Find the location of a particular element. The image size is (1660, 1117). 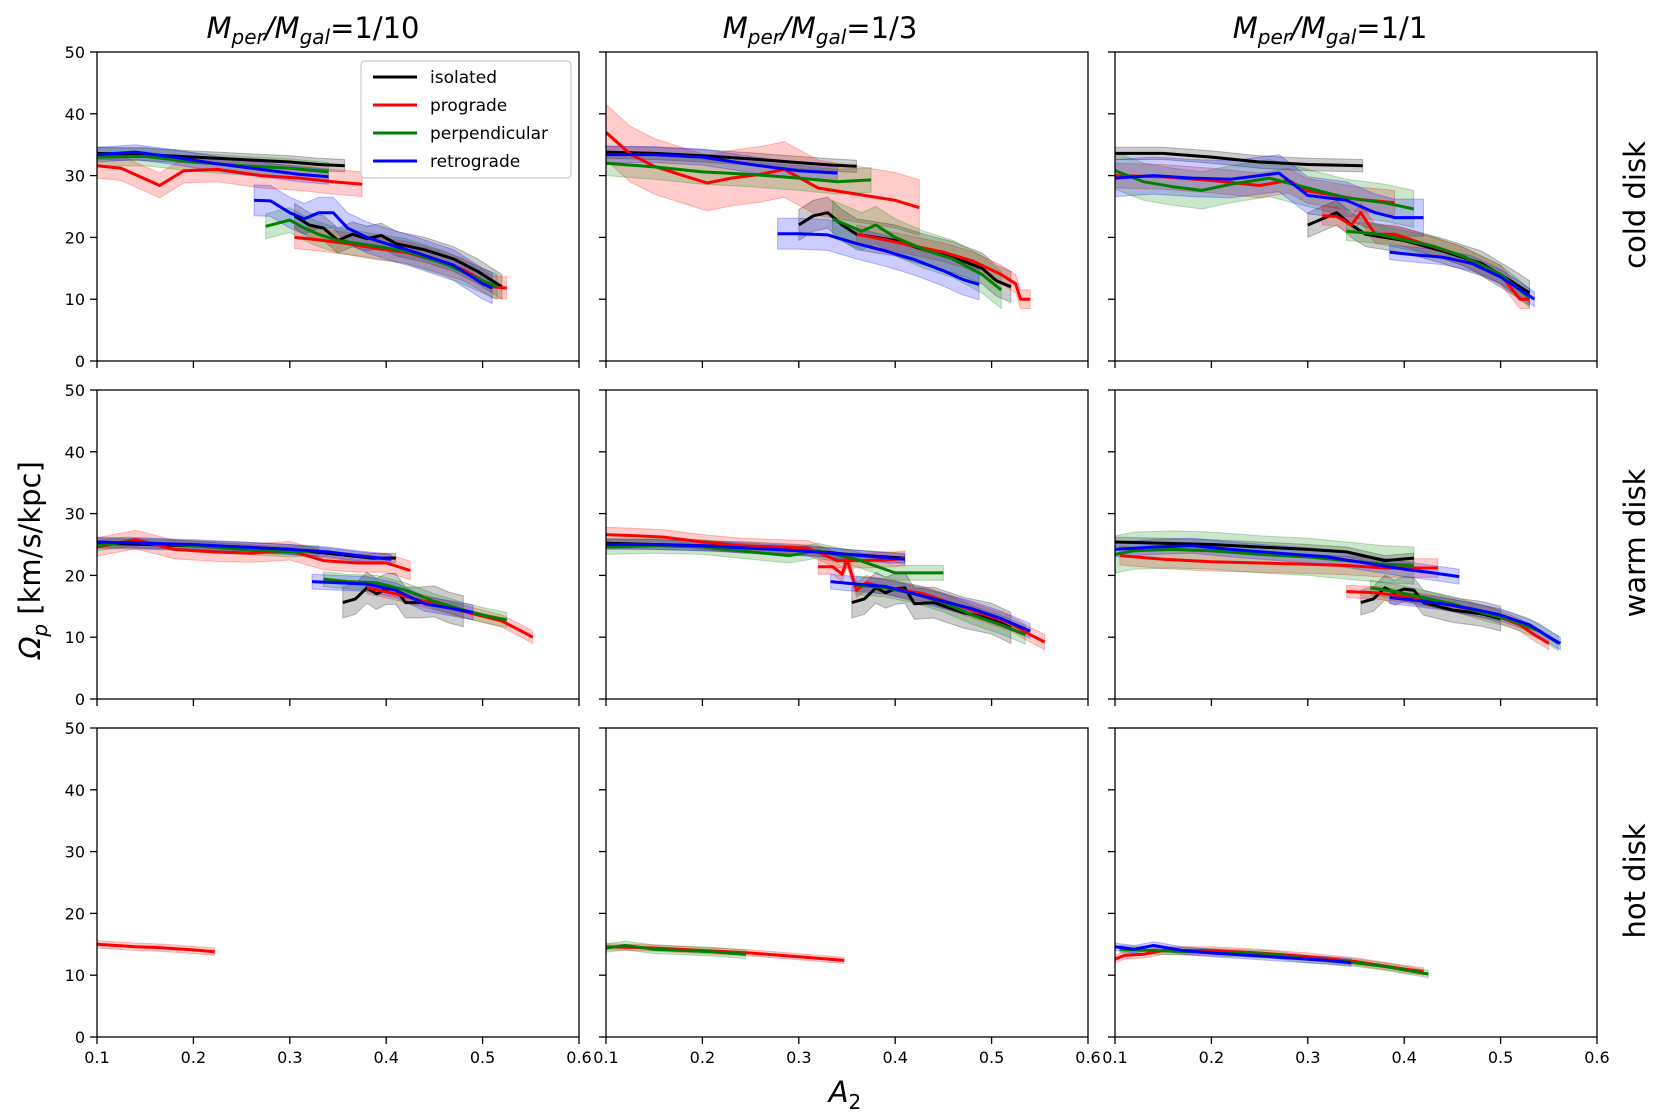

row-label-hot: hot disk is located at coordinates (1635, 880).